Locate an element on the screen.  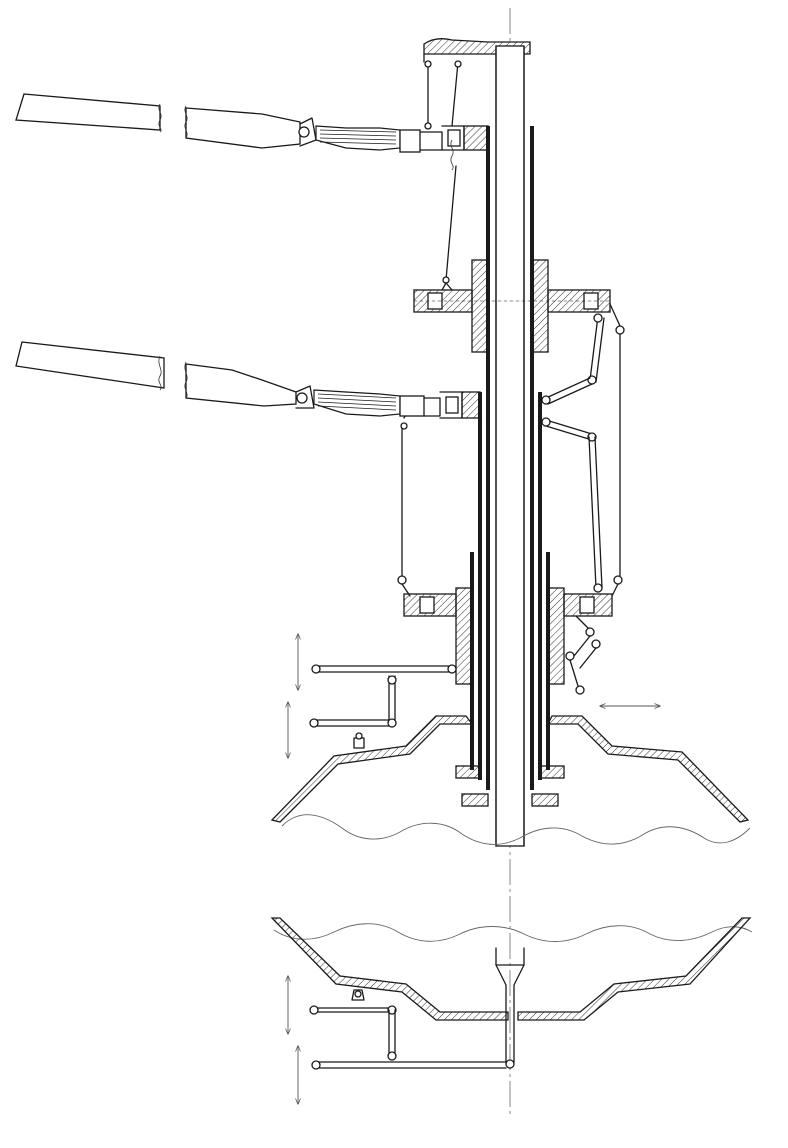
middle-clamp is located at coordinates (460, 405).